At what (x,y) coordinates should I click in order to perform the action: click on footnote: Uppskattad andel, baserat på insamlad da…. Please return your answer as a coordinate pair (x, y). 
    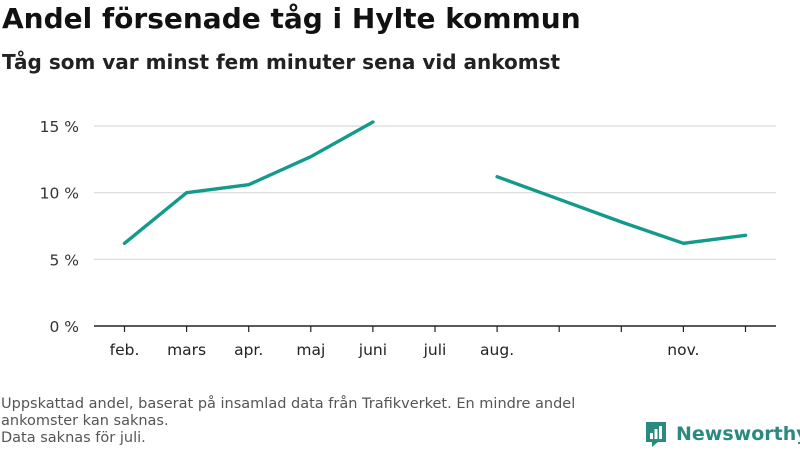
    Looking at the image, I should click on (321, 421).